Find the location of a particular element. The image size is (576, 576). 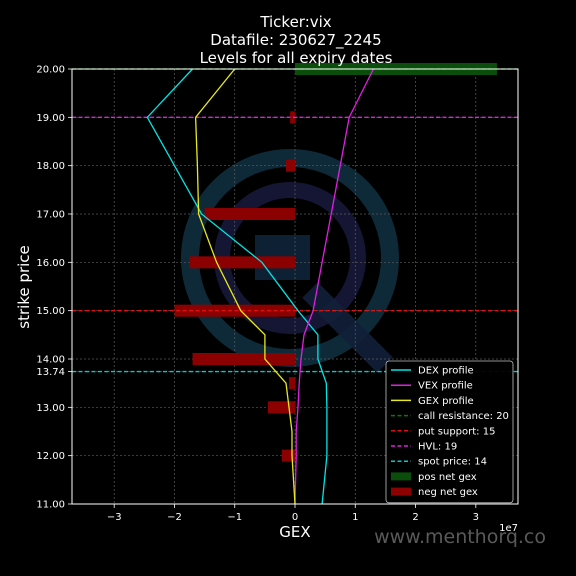

x-axis-label: GEX is located at coordinates (294, 532).